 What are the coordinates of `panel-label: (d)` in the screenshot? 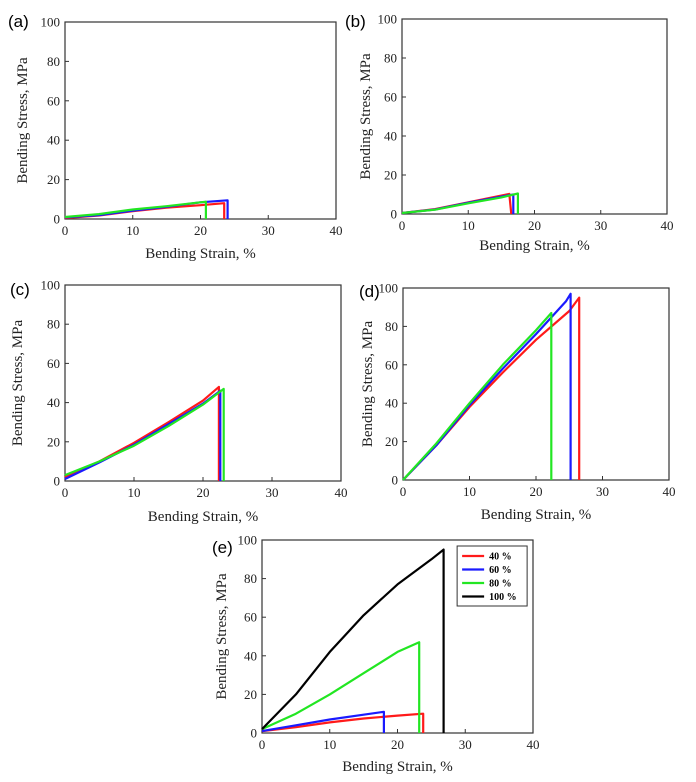 It's located at (369, 291).